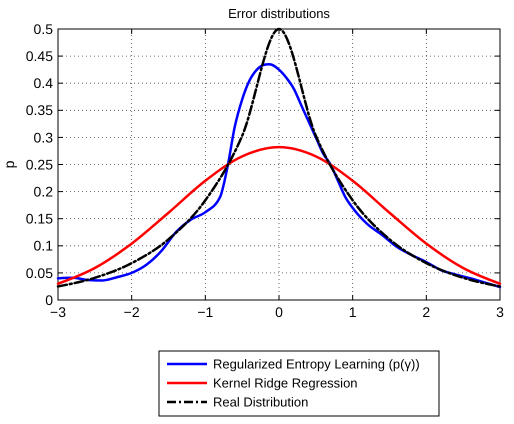 This screenshot has height=424, width=514. Describe the element at coordinates (279, 312) in the screenshot. I see `x-tick-label: 0` at that location.